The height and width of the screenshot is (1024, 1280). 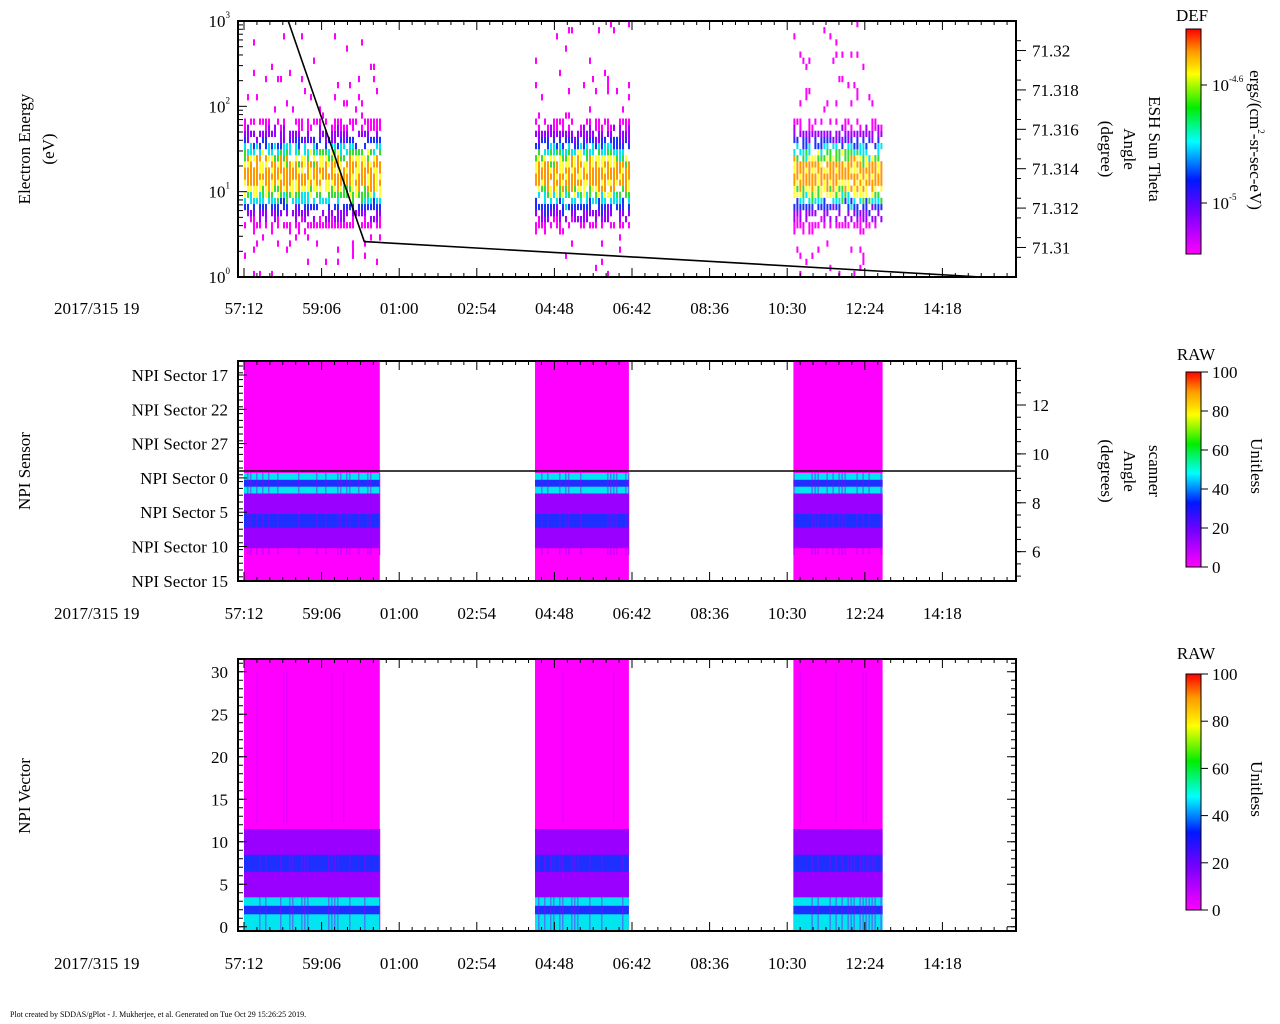 What do you see at coordinates (1256, 789) in the screenshot?
I see `p3-colorbar-unit: Unitless` at bounding box center [1256, 789].